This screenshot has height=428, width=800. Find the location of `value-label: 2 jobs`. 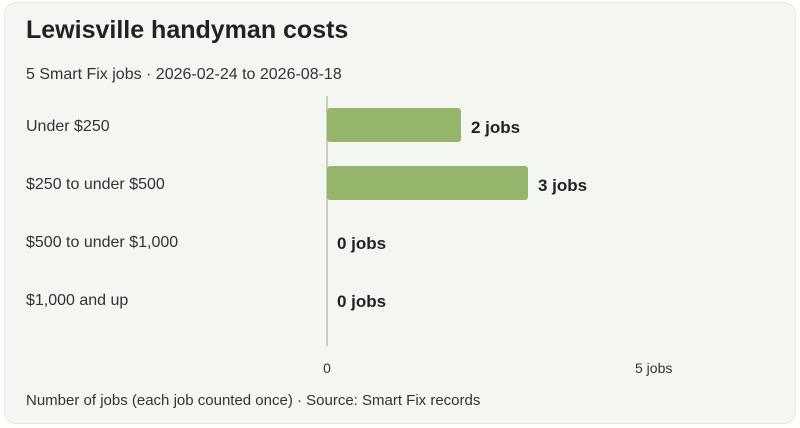

value-label: 2 jobs is located at coordinates (495, 127).